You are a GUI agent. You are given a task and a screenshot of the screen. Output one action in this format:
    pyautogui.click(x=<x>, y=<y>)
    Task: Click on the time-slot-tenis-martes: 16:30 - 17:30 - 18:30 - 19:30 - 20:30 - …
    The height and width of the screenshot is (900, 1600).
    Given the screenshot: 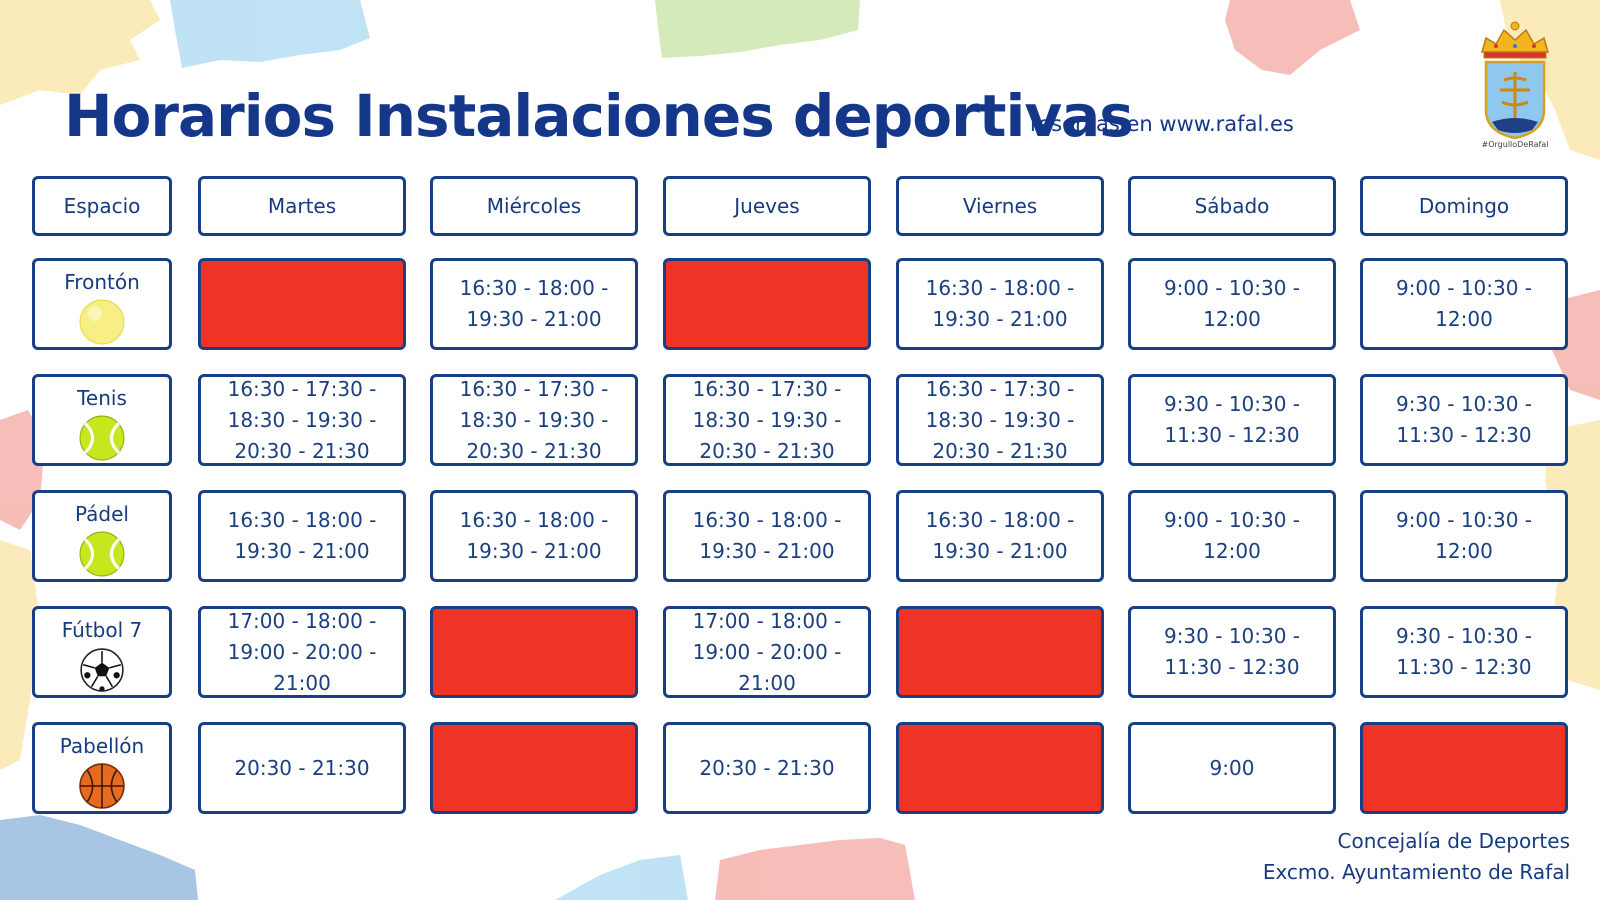 What is the action you would take?
    pyautogui.click(x=302, y=420)
    